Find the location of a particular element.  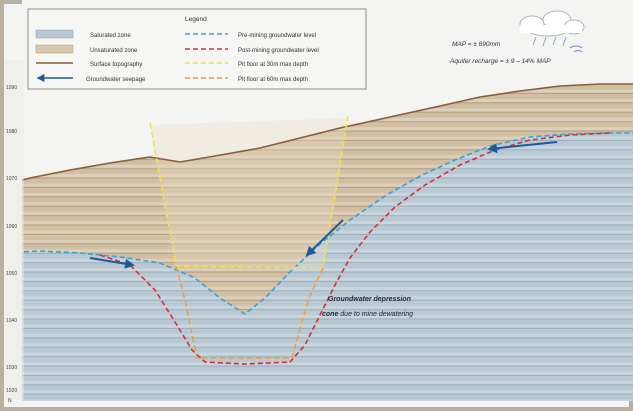

legend-title: Legend is located at coordinates (196, 19).